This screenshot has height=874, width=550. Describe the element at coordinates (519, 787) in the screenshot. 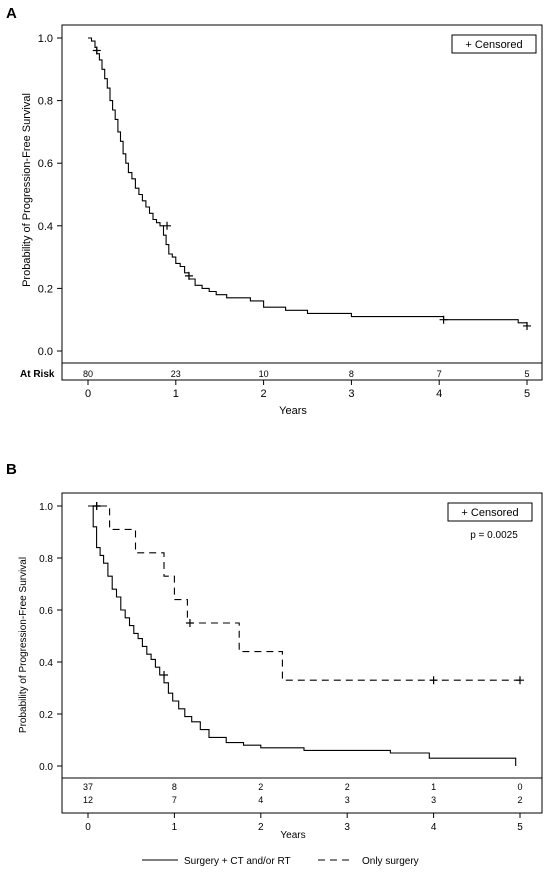

I see `at-risk-count: 0` at that location.